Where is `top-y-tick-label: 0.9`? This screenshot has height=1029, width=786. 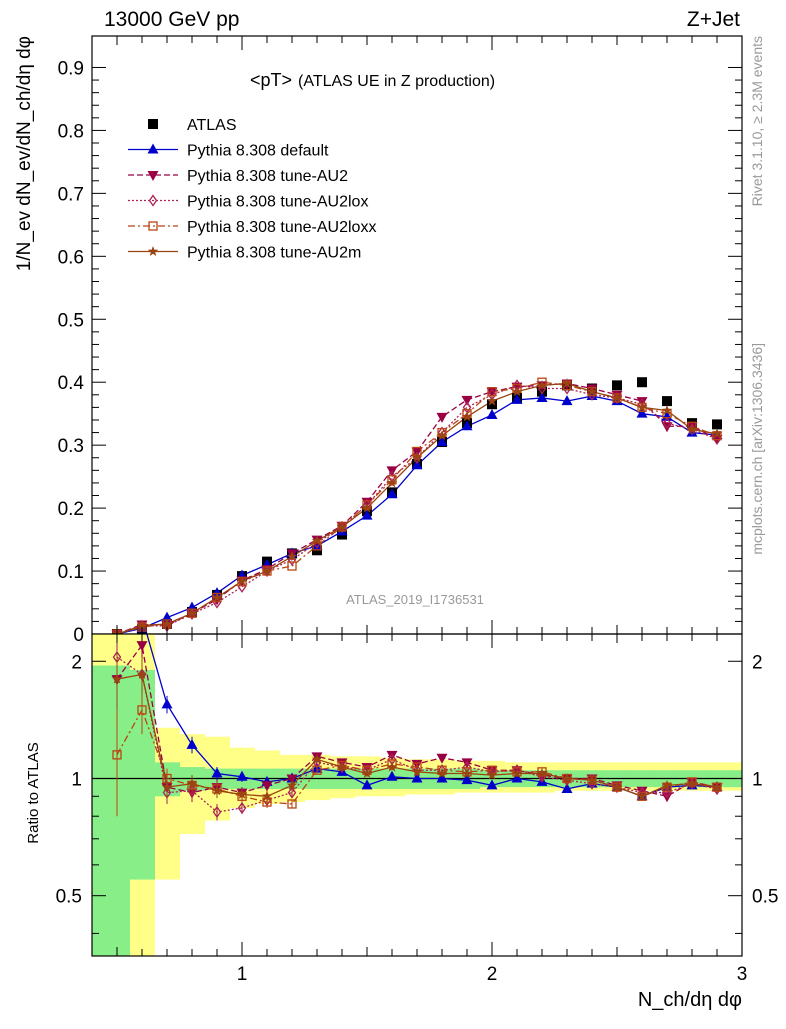 top-y-tick-label: 0.9 is located at coordinates (71, 68).